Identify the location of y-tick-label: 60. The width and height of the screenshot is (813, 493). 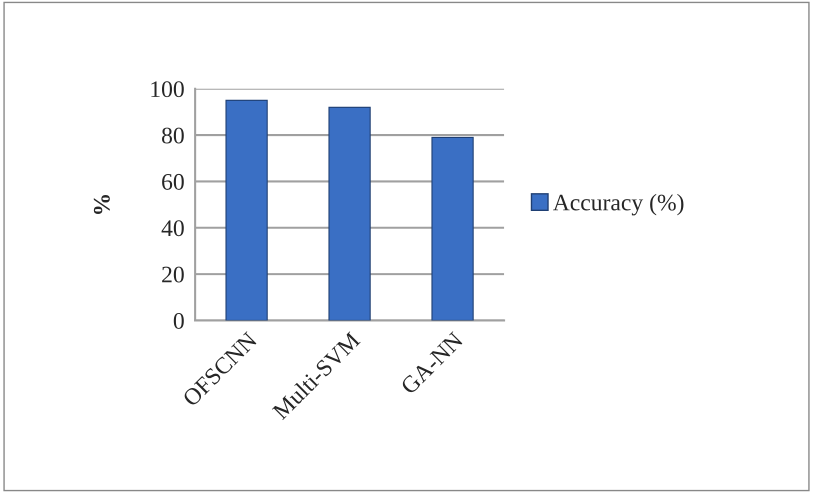
(173, 182).